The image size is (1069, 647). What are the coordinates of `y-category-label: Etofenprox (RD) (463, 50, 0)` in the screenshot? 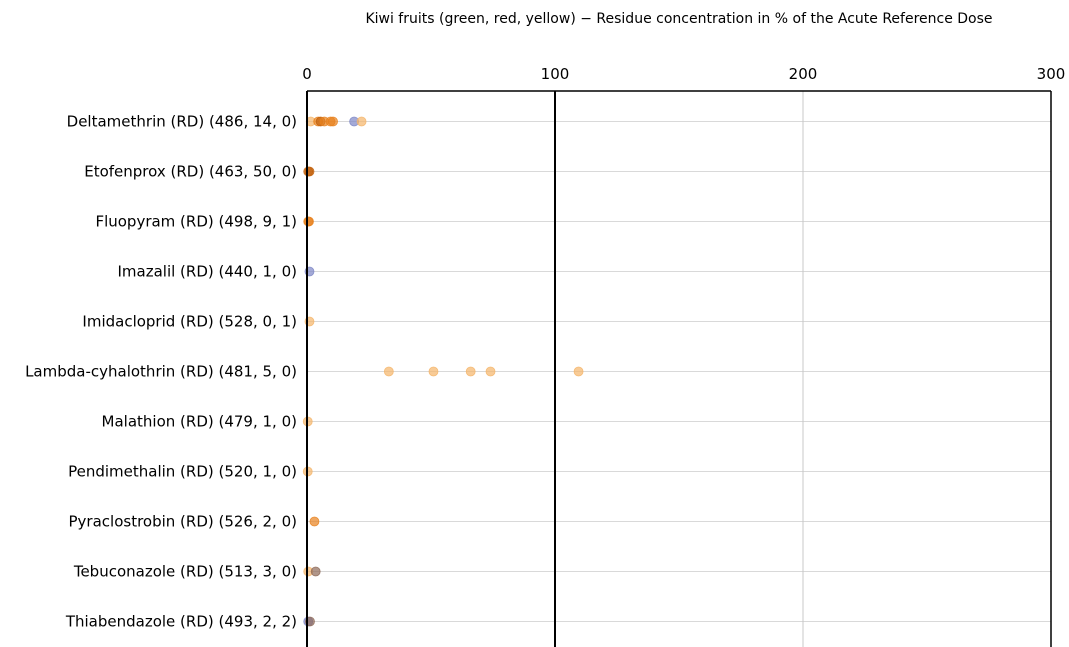 It's located at (190, 172).